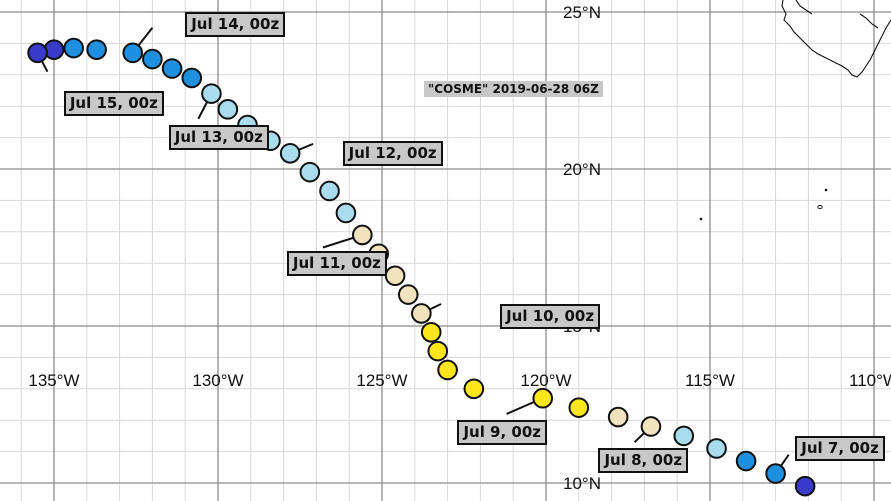 This screenshot has height=501, width=891. Describe the element at coordinates (336, 263) in the screenshot. I see `time-label: Jul 11, 00z` at that location.